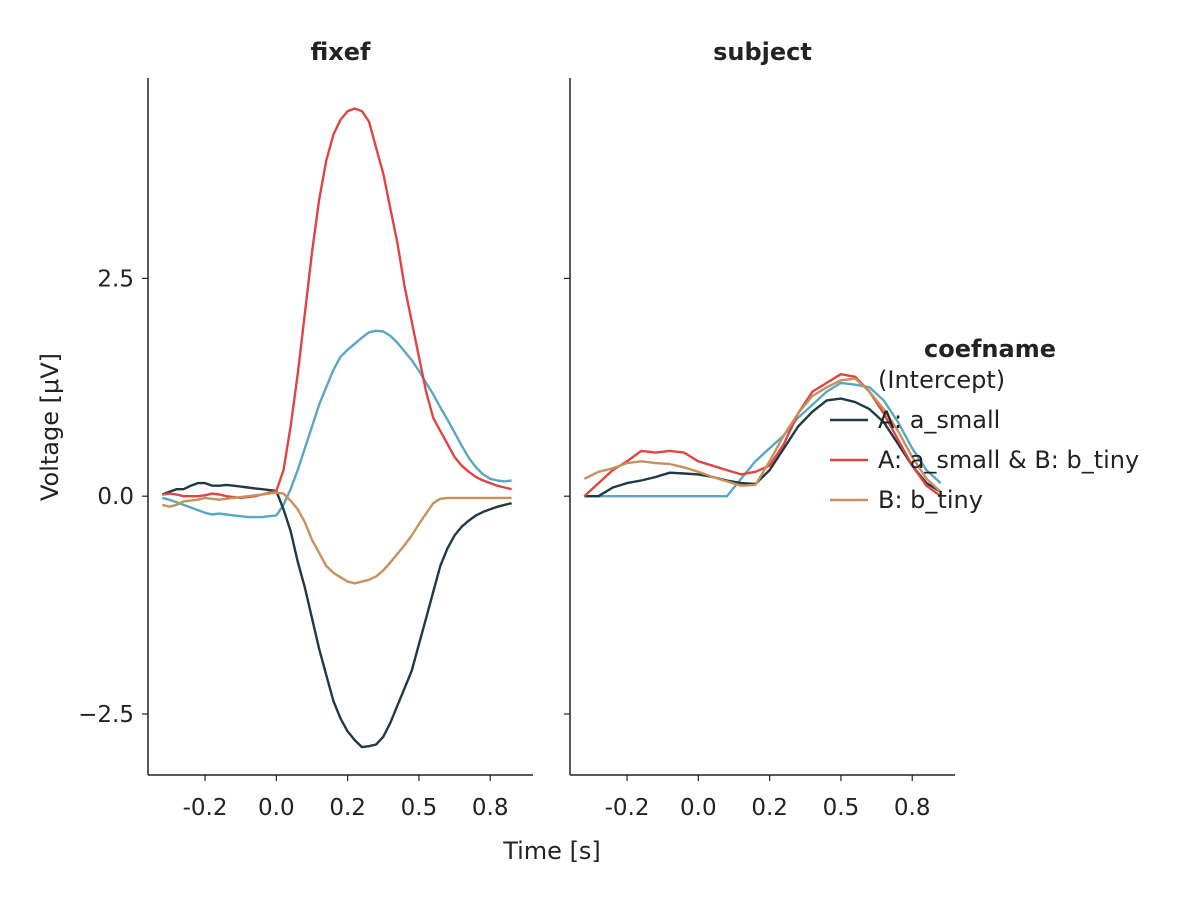  What do you see at coordinates (930, 500) in the screenshot?
I see `legend-entry-label: B: b_tiny` at bounding box center [930, 500].